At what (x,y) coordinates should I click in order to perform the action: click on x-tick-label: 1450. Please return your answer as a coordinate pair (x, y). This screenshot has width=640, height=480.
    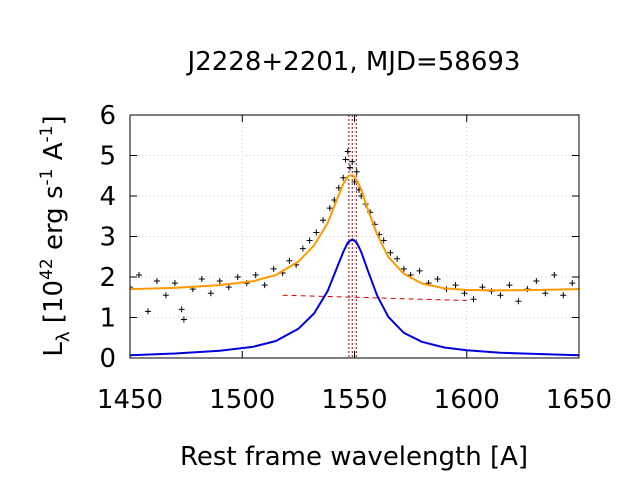
    Looking at the image, I should click on (130, 400).